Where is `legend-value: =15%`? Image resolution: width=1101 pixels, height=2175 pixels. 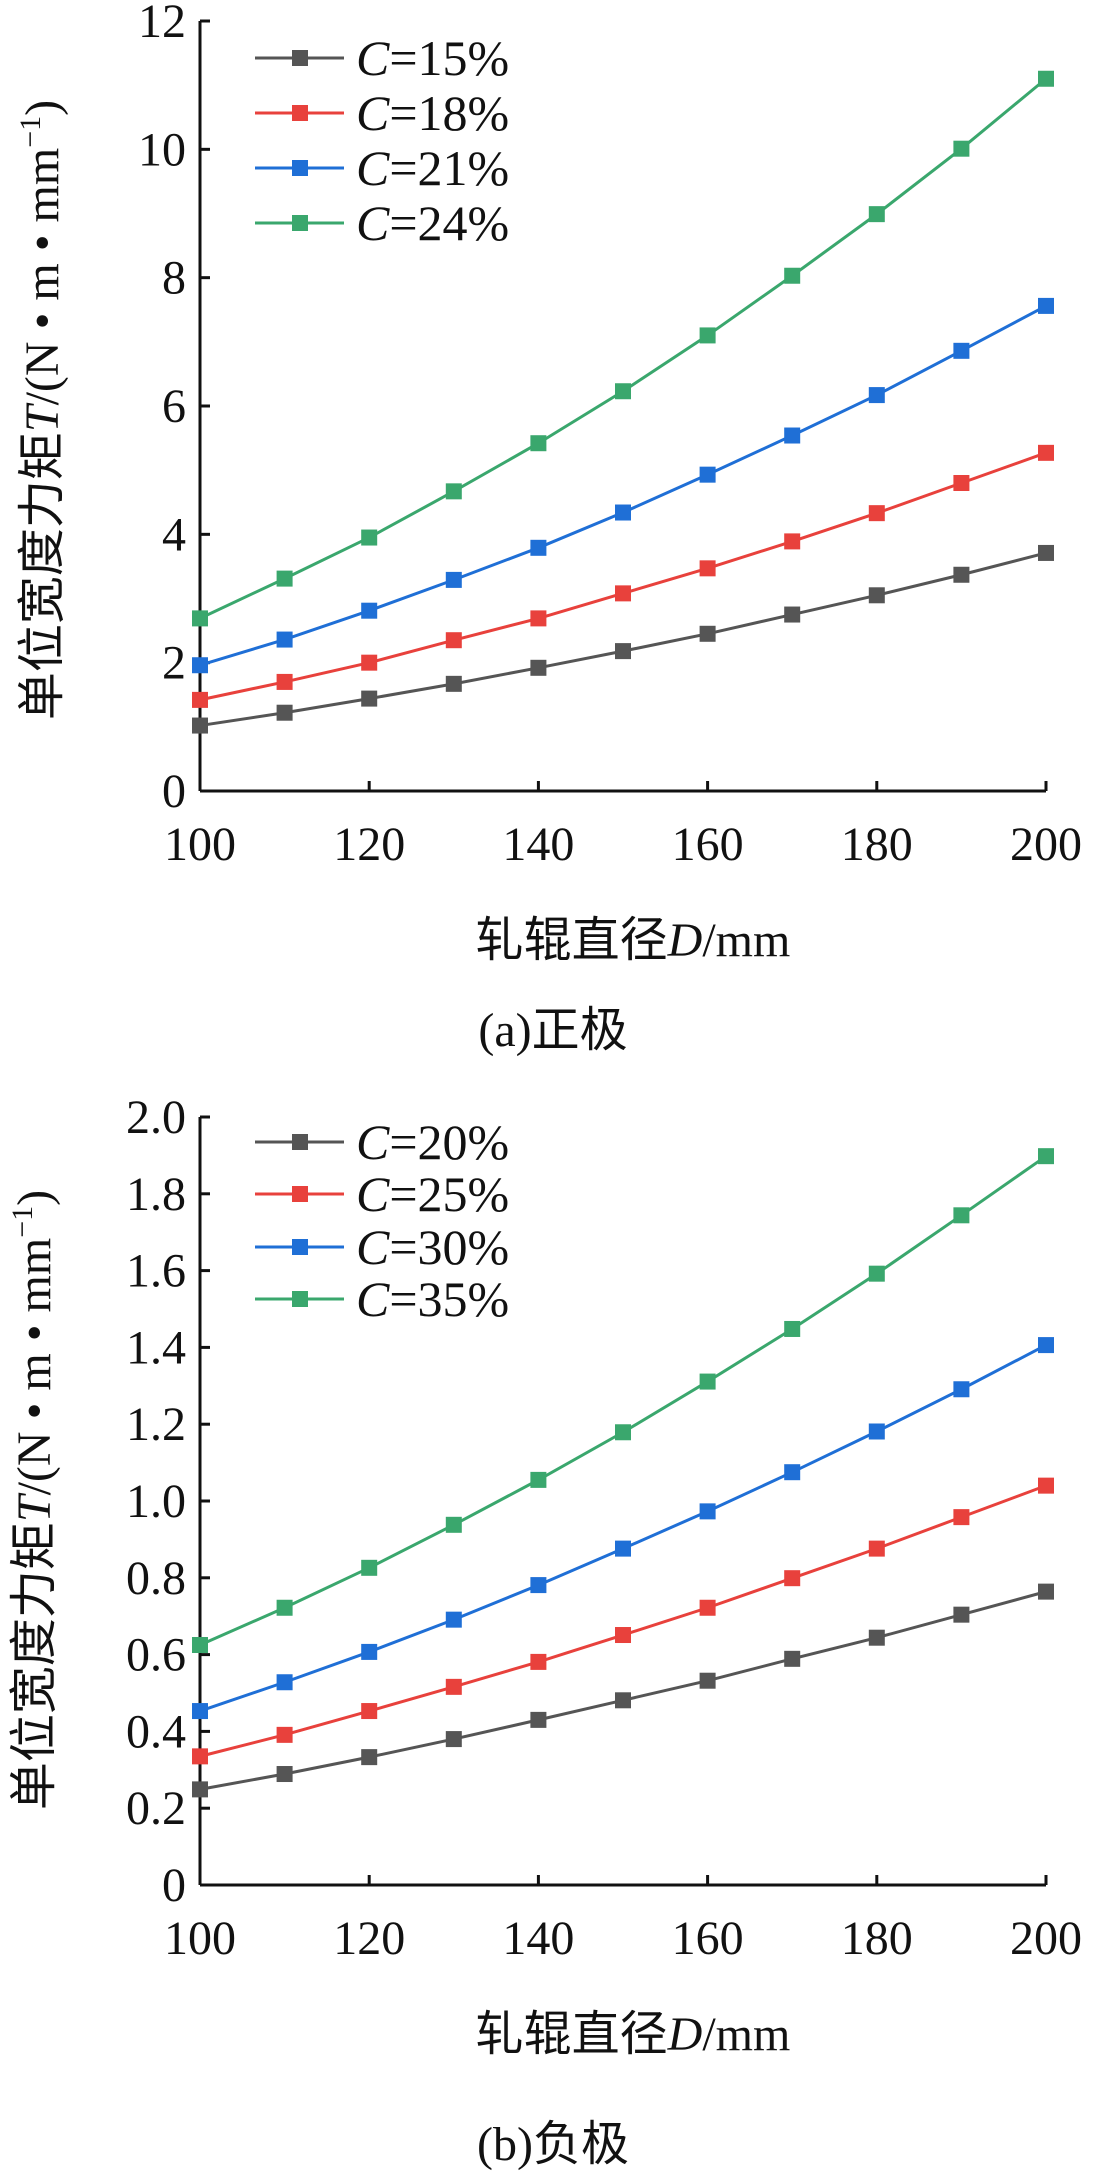 legend-value: =15% is located at coordinates (449, 58).